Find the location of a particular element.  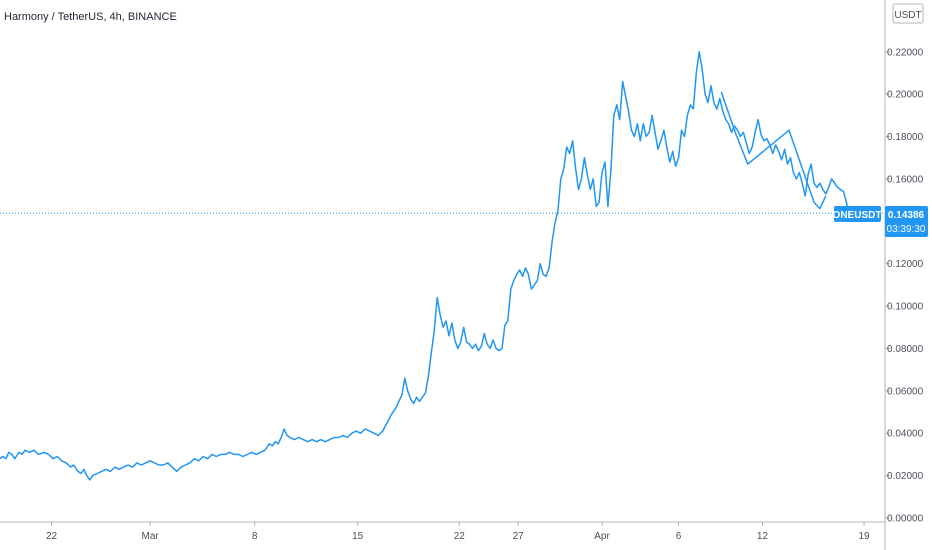

currency-badge-label: USDT is located at coordinates (907, 15).